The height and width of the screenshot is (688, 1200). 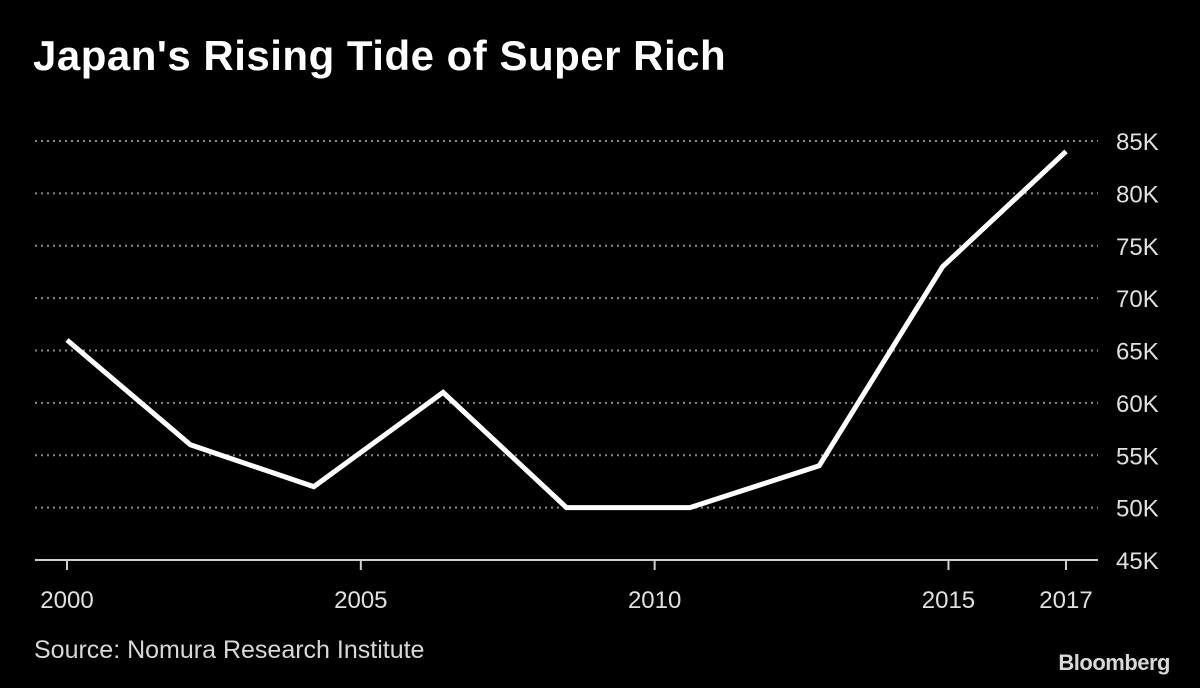 What do you see at coordinates (229, 650) in the screenshot?
I see `source-note: Source: Nomura Research Institute` at bounding box center [229, 650].